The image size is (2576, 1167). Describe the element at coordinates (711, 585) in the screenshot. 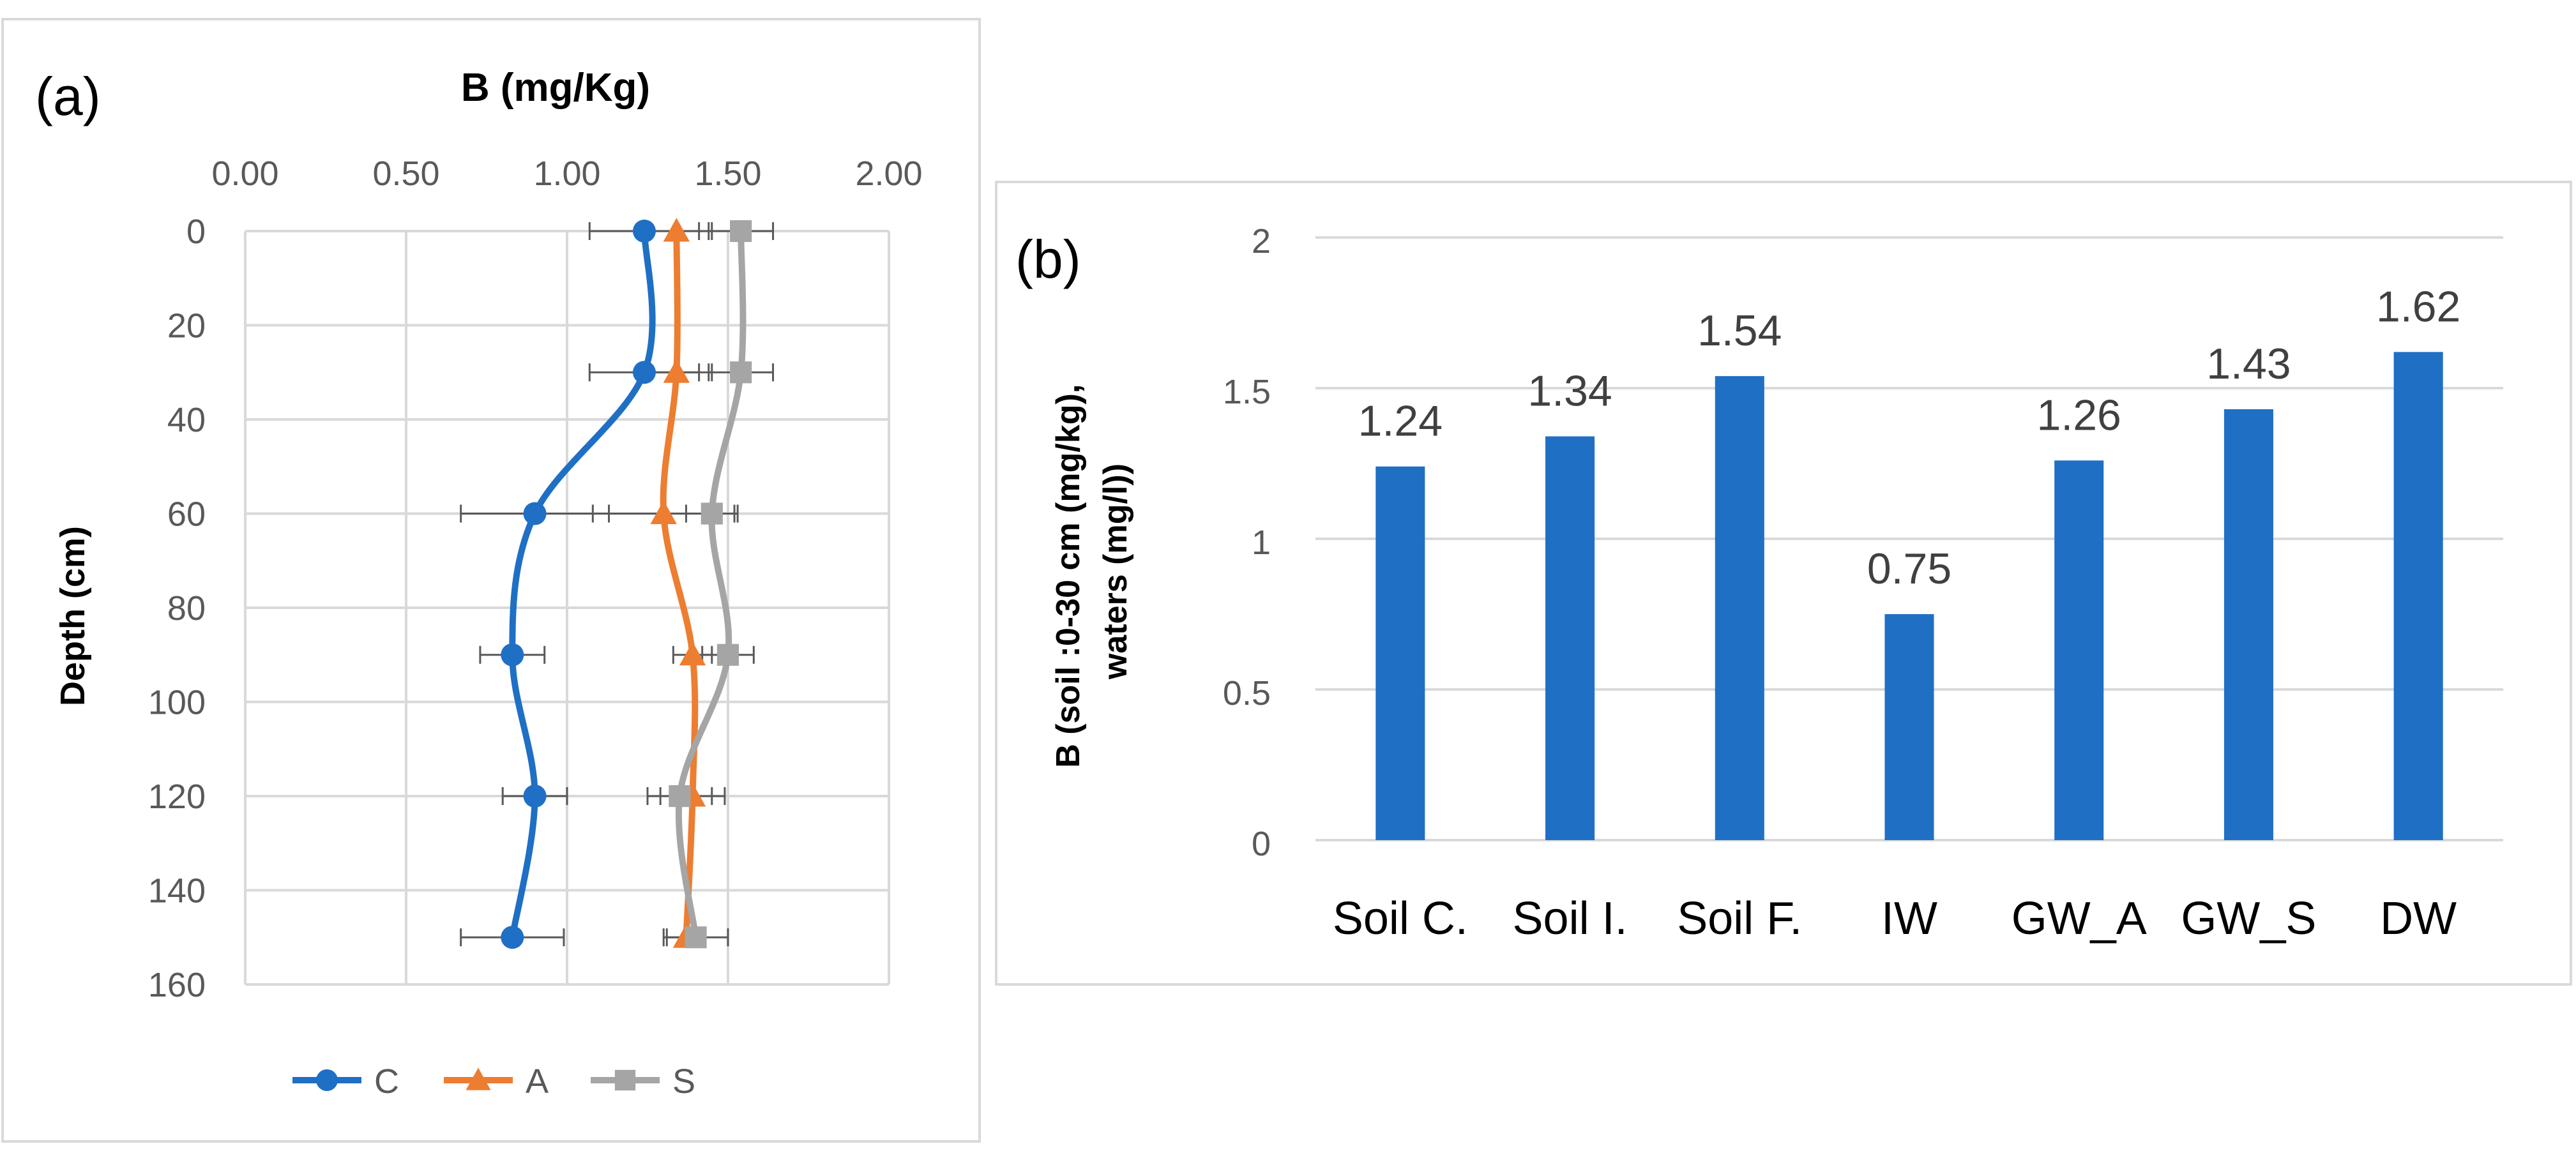

I see `series-line-s` at that location.